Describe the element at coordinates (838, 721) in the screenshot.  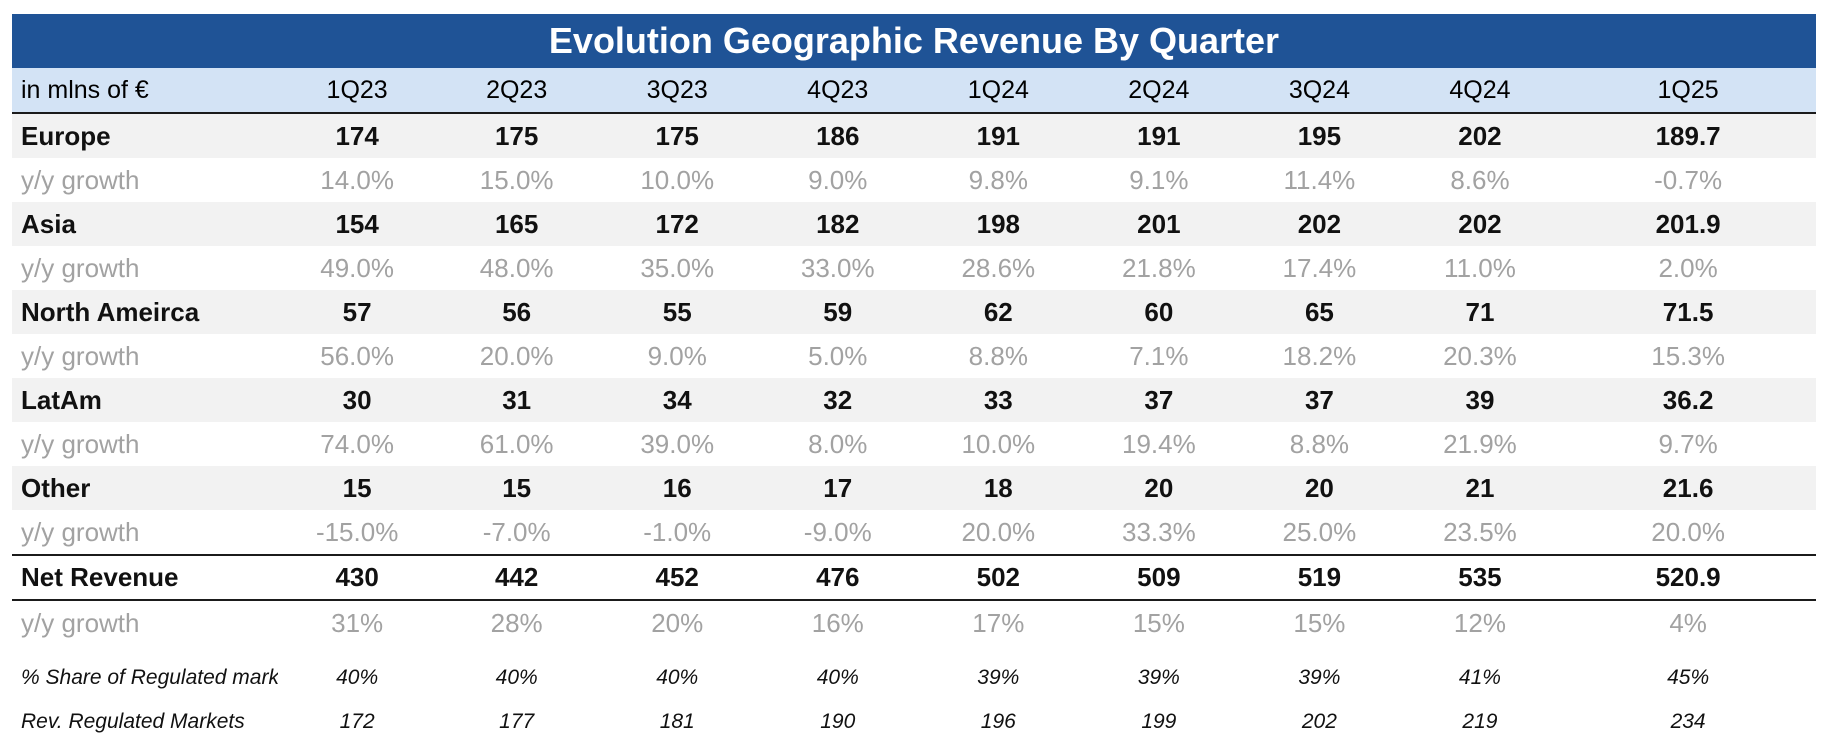
I see `regulated-value-cell: 190` at that location.